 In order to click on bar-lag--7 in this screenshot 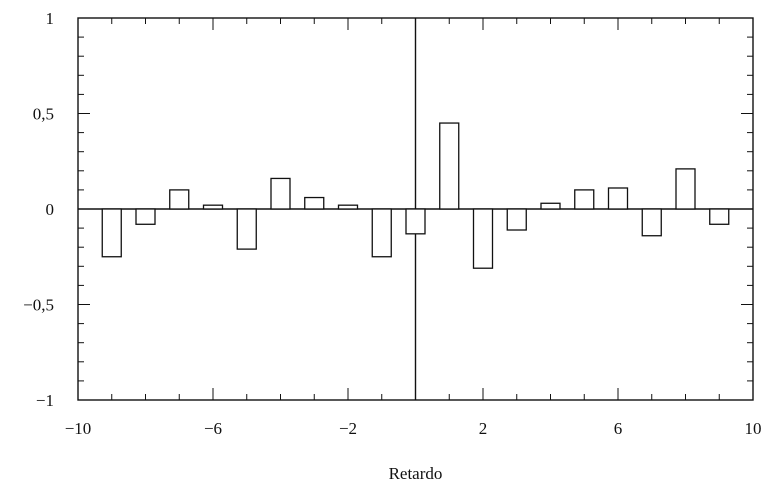, I will do `click(179, 199)`.